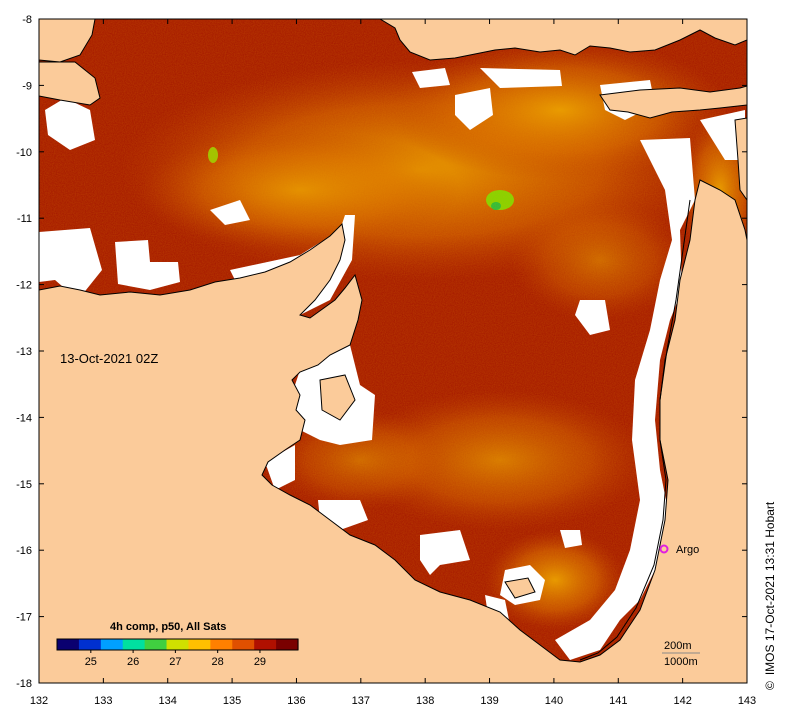  What do you see at coordinates (24, 219) in the screenshot?
I see `y-tick-label: -11` at bounding box center [24, 219].